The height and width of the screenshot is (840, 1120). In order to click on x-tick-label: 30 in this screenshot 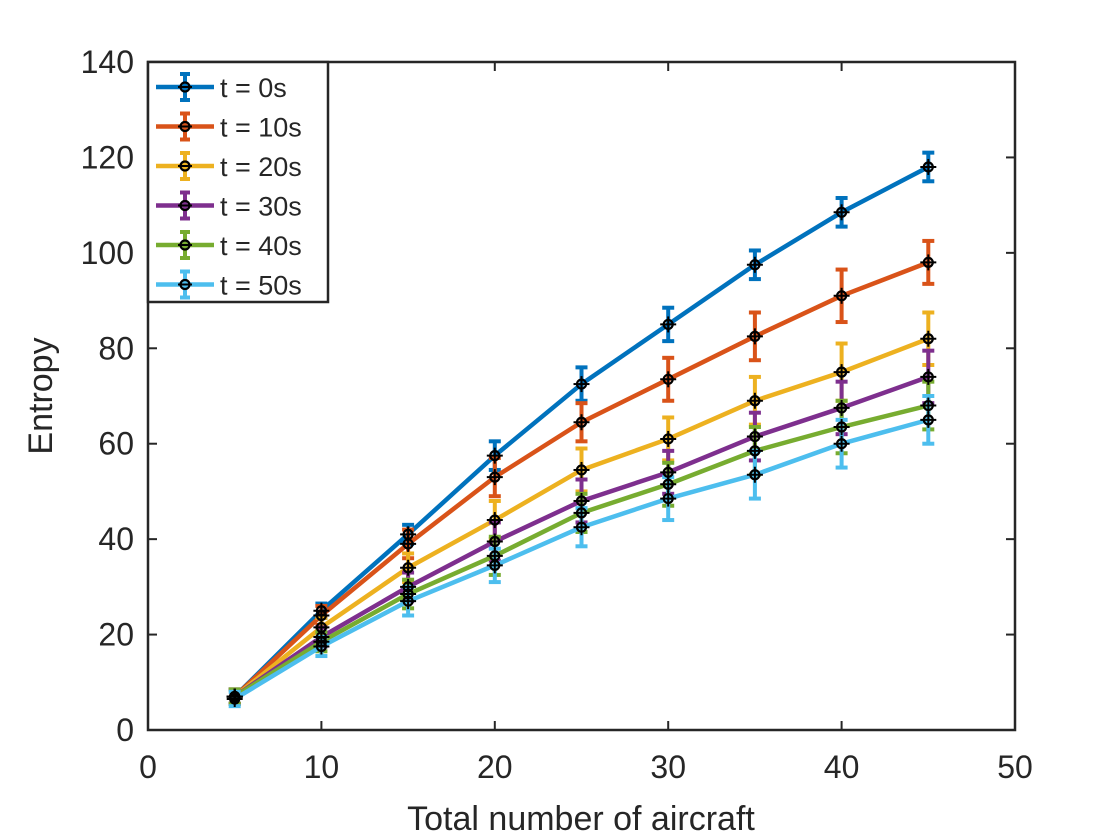, I will do `click(668, 767)`.